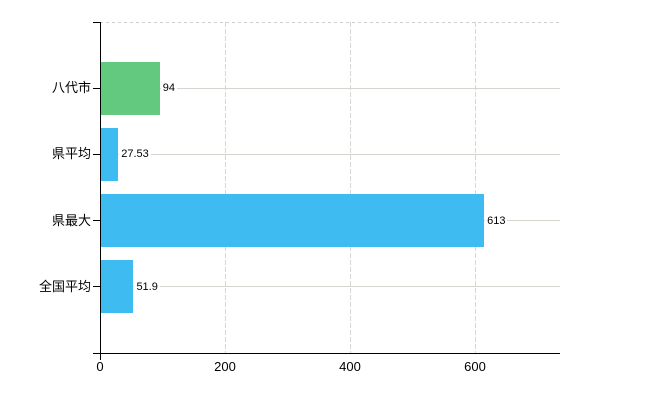 The width and height of the screenshot is (650, 400). Describe the element at coordinates (326, 353) in the screenshot. I see `x-axis-line` at that location.